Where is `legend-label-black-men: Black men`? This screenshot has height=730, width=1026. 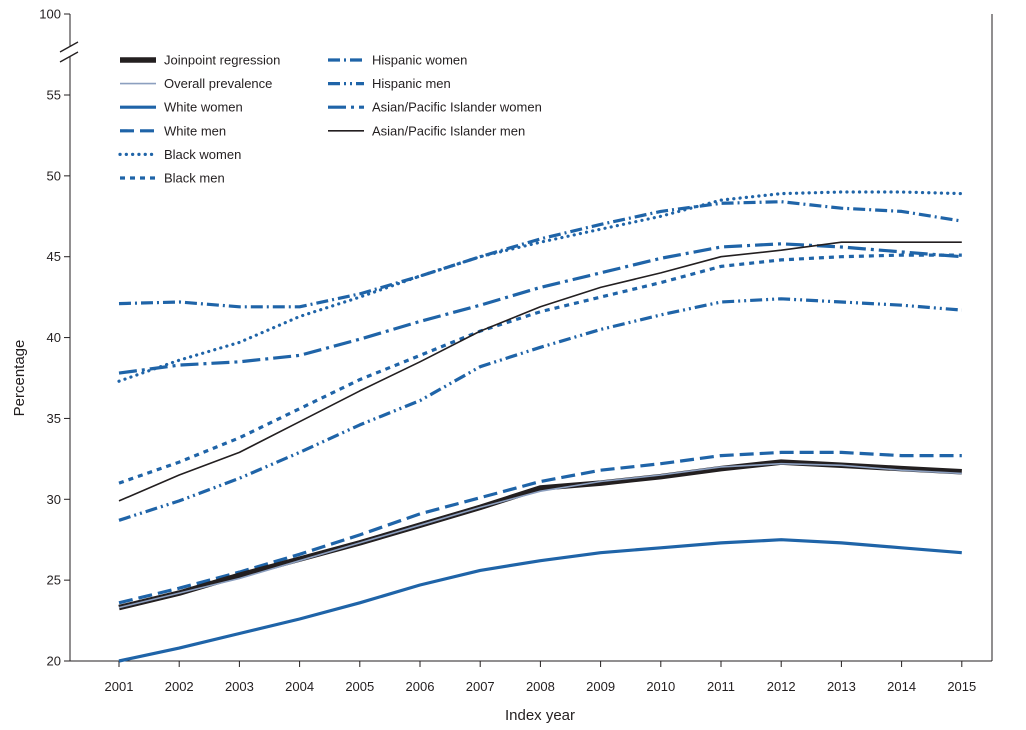 legend-label-black-men: Black men is located at coordinates (194, 178).